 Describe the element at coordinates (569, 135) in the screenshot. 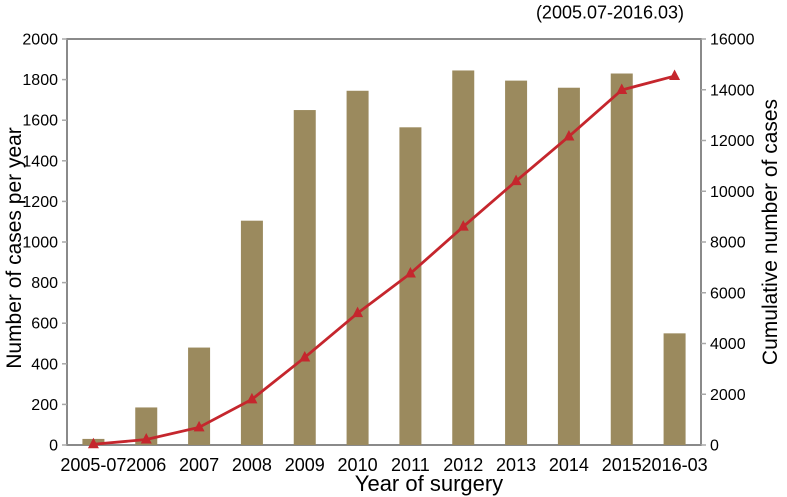

I see `line-marker-2014` at that location.